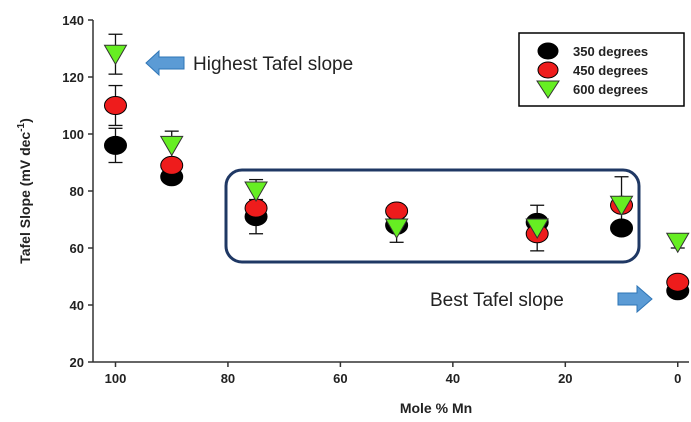 This screenshot has height=422, width=691. I want to click on y-tick-label: 140, so click(73, 20).